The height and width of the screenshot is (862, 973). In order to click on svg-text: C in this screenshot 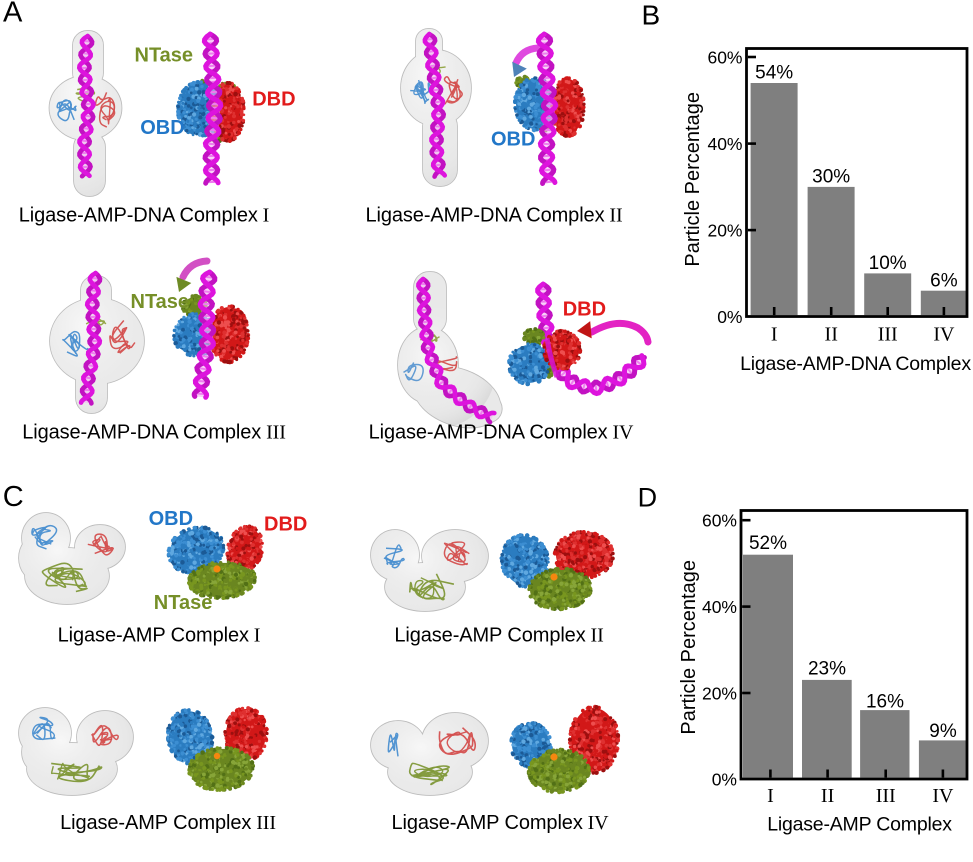, I will do `click(13, 497)`.